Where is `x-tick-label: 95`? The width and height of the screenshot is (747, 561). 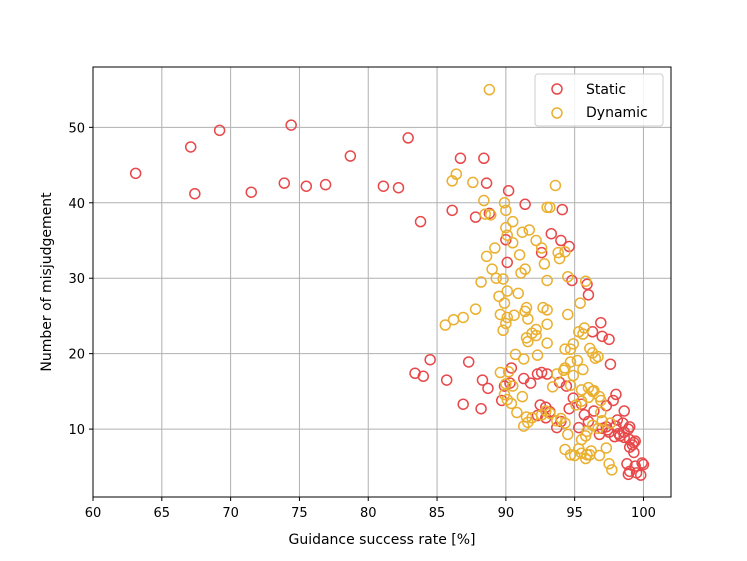
x-tick-label: 95 is located at coordinates (574, 513).